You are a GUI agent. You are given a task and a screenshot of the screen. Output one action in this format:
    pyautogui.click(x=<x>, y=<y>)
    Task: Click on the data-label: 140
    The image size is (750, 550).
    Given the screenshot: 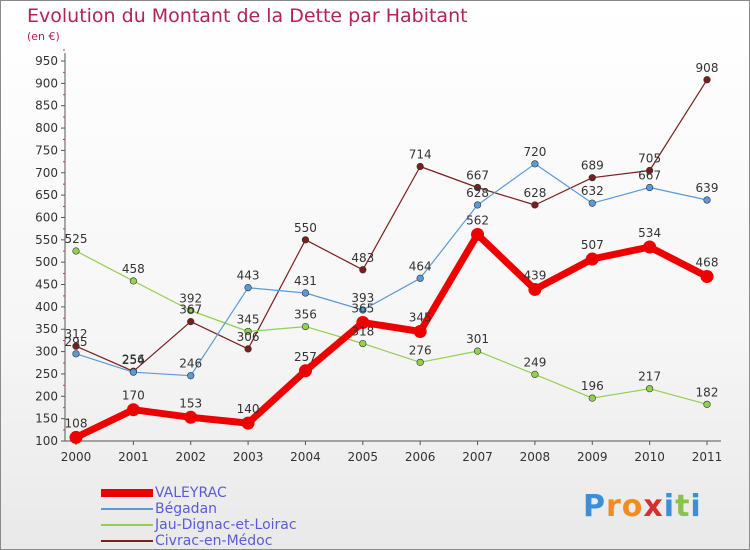 What is the action you would take?
    pyautogui.click(x=248, y=409)
    